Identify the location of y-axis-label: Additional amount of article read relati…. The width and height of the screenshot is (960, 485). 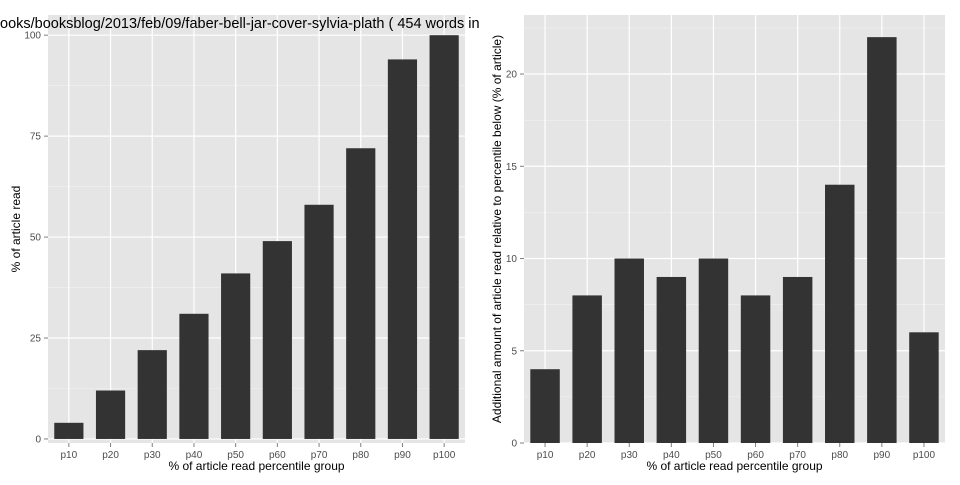
(497, 229).